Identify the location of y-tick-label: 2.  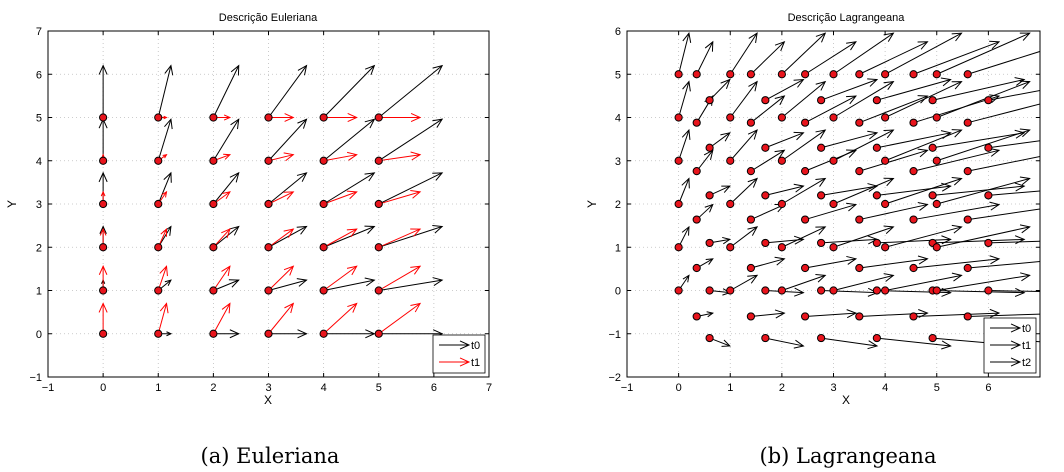
(618, 205).